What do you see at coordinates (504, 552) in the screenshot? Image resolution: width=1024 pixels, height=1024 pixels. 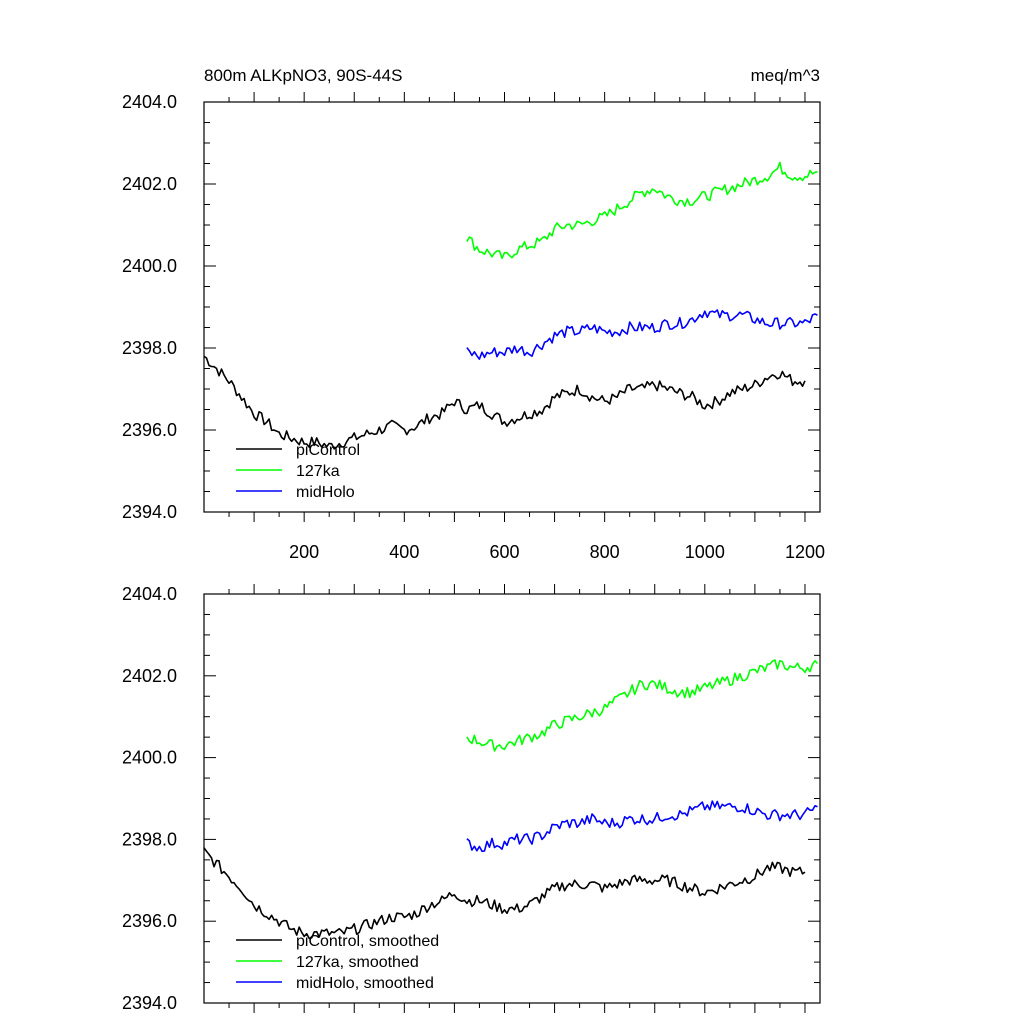 I see `x-tick-label: 600` at bounding box center [504, 552].